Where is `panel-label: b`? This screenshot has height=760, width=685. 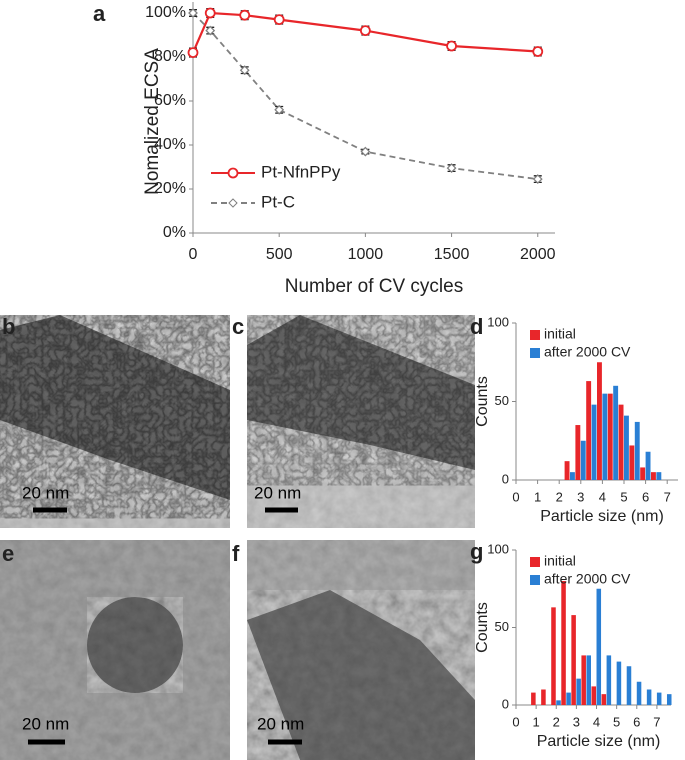
panel-label: b is located at coordinates (8, 326).